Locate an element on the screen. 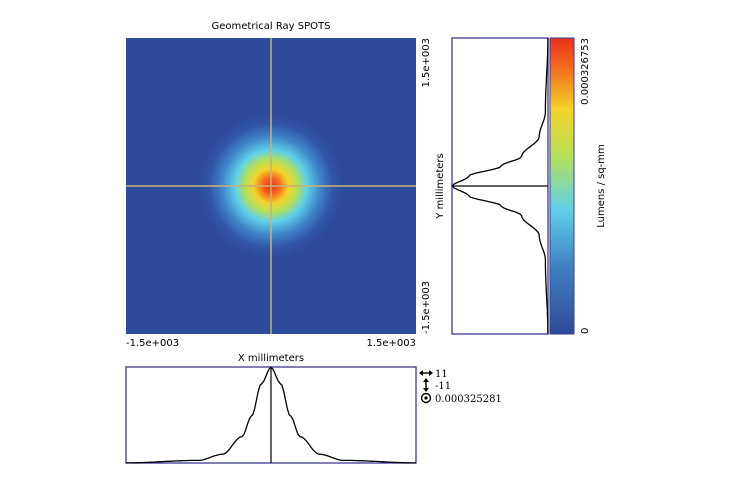 The height and width of the screenshot is (500, 750). x-profile-curve is located at coordinates (271, 415).